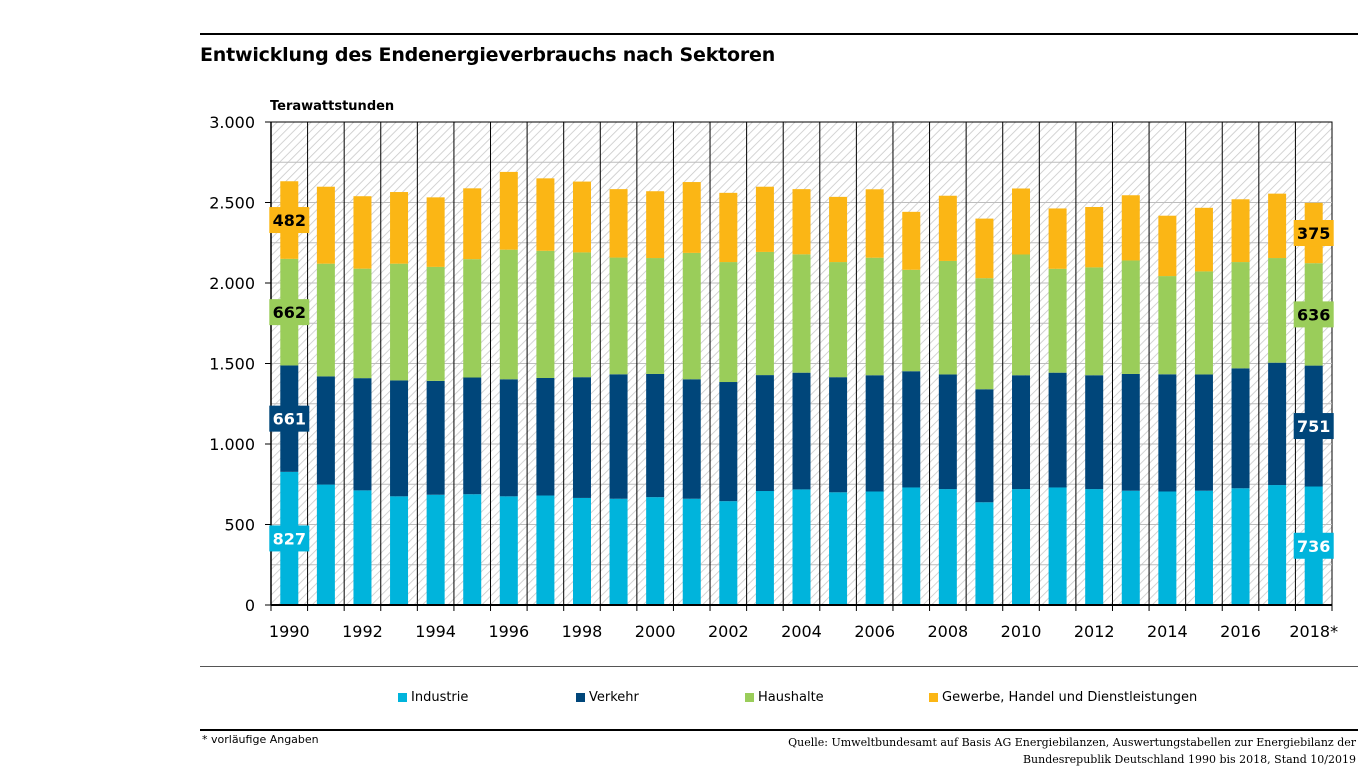  Describe the element at coordinates (508, 631) in the screenshot. I see `x-tick-label: 1996` at that location.